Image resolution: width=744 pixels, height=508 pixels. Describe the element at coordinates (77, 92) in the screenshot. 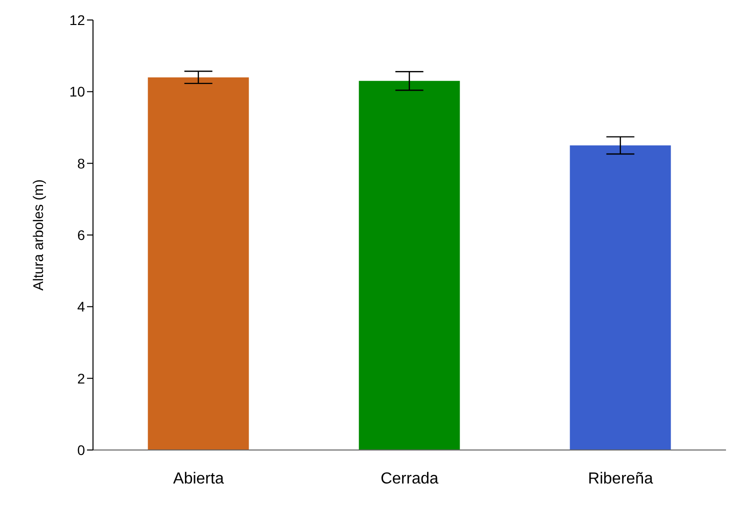

I see `y-tick-label: 10` at that location.